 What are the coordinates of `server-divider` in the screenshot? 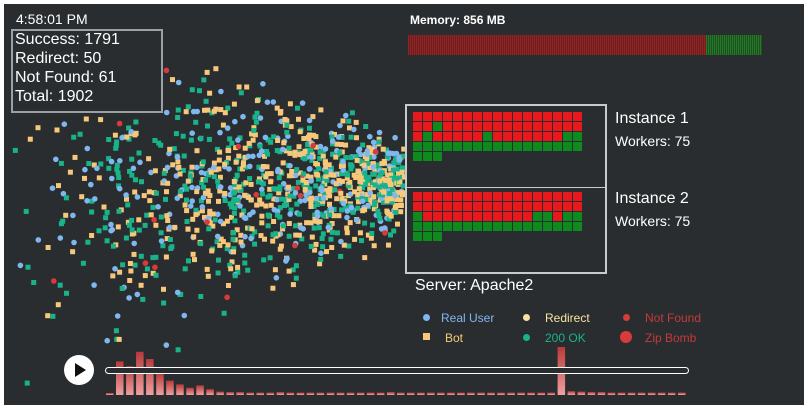 It's located at (506, 187).